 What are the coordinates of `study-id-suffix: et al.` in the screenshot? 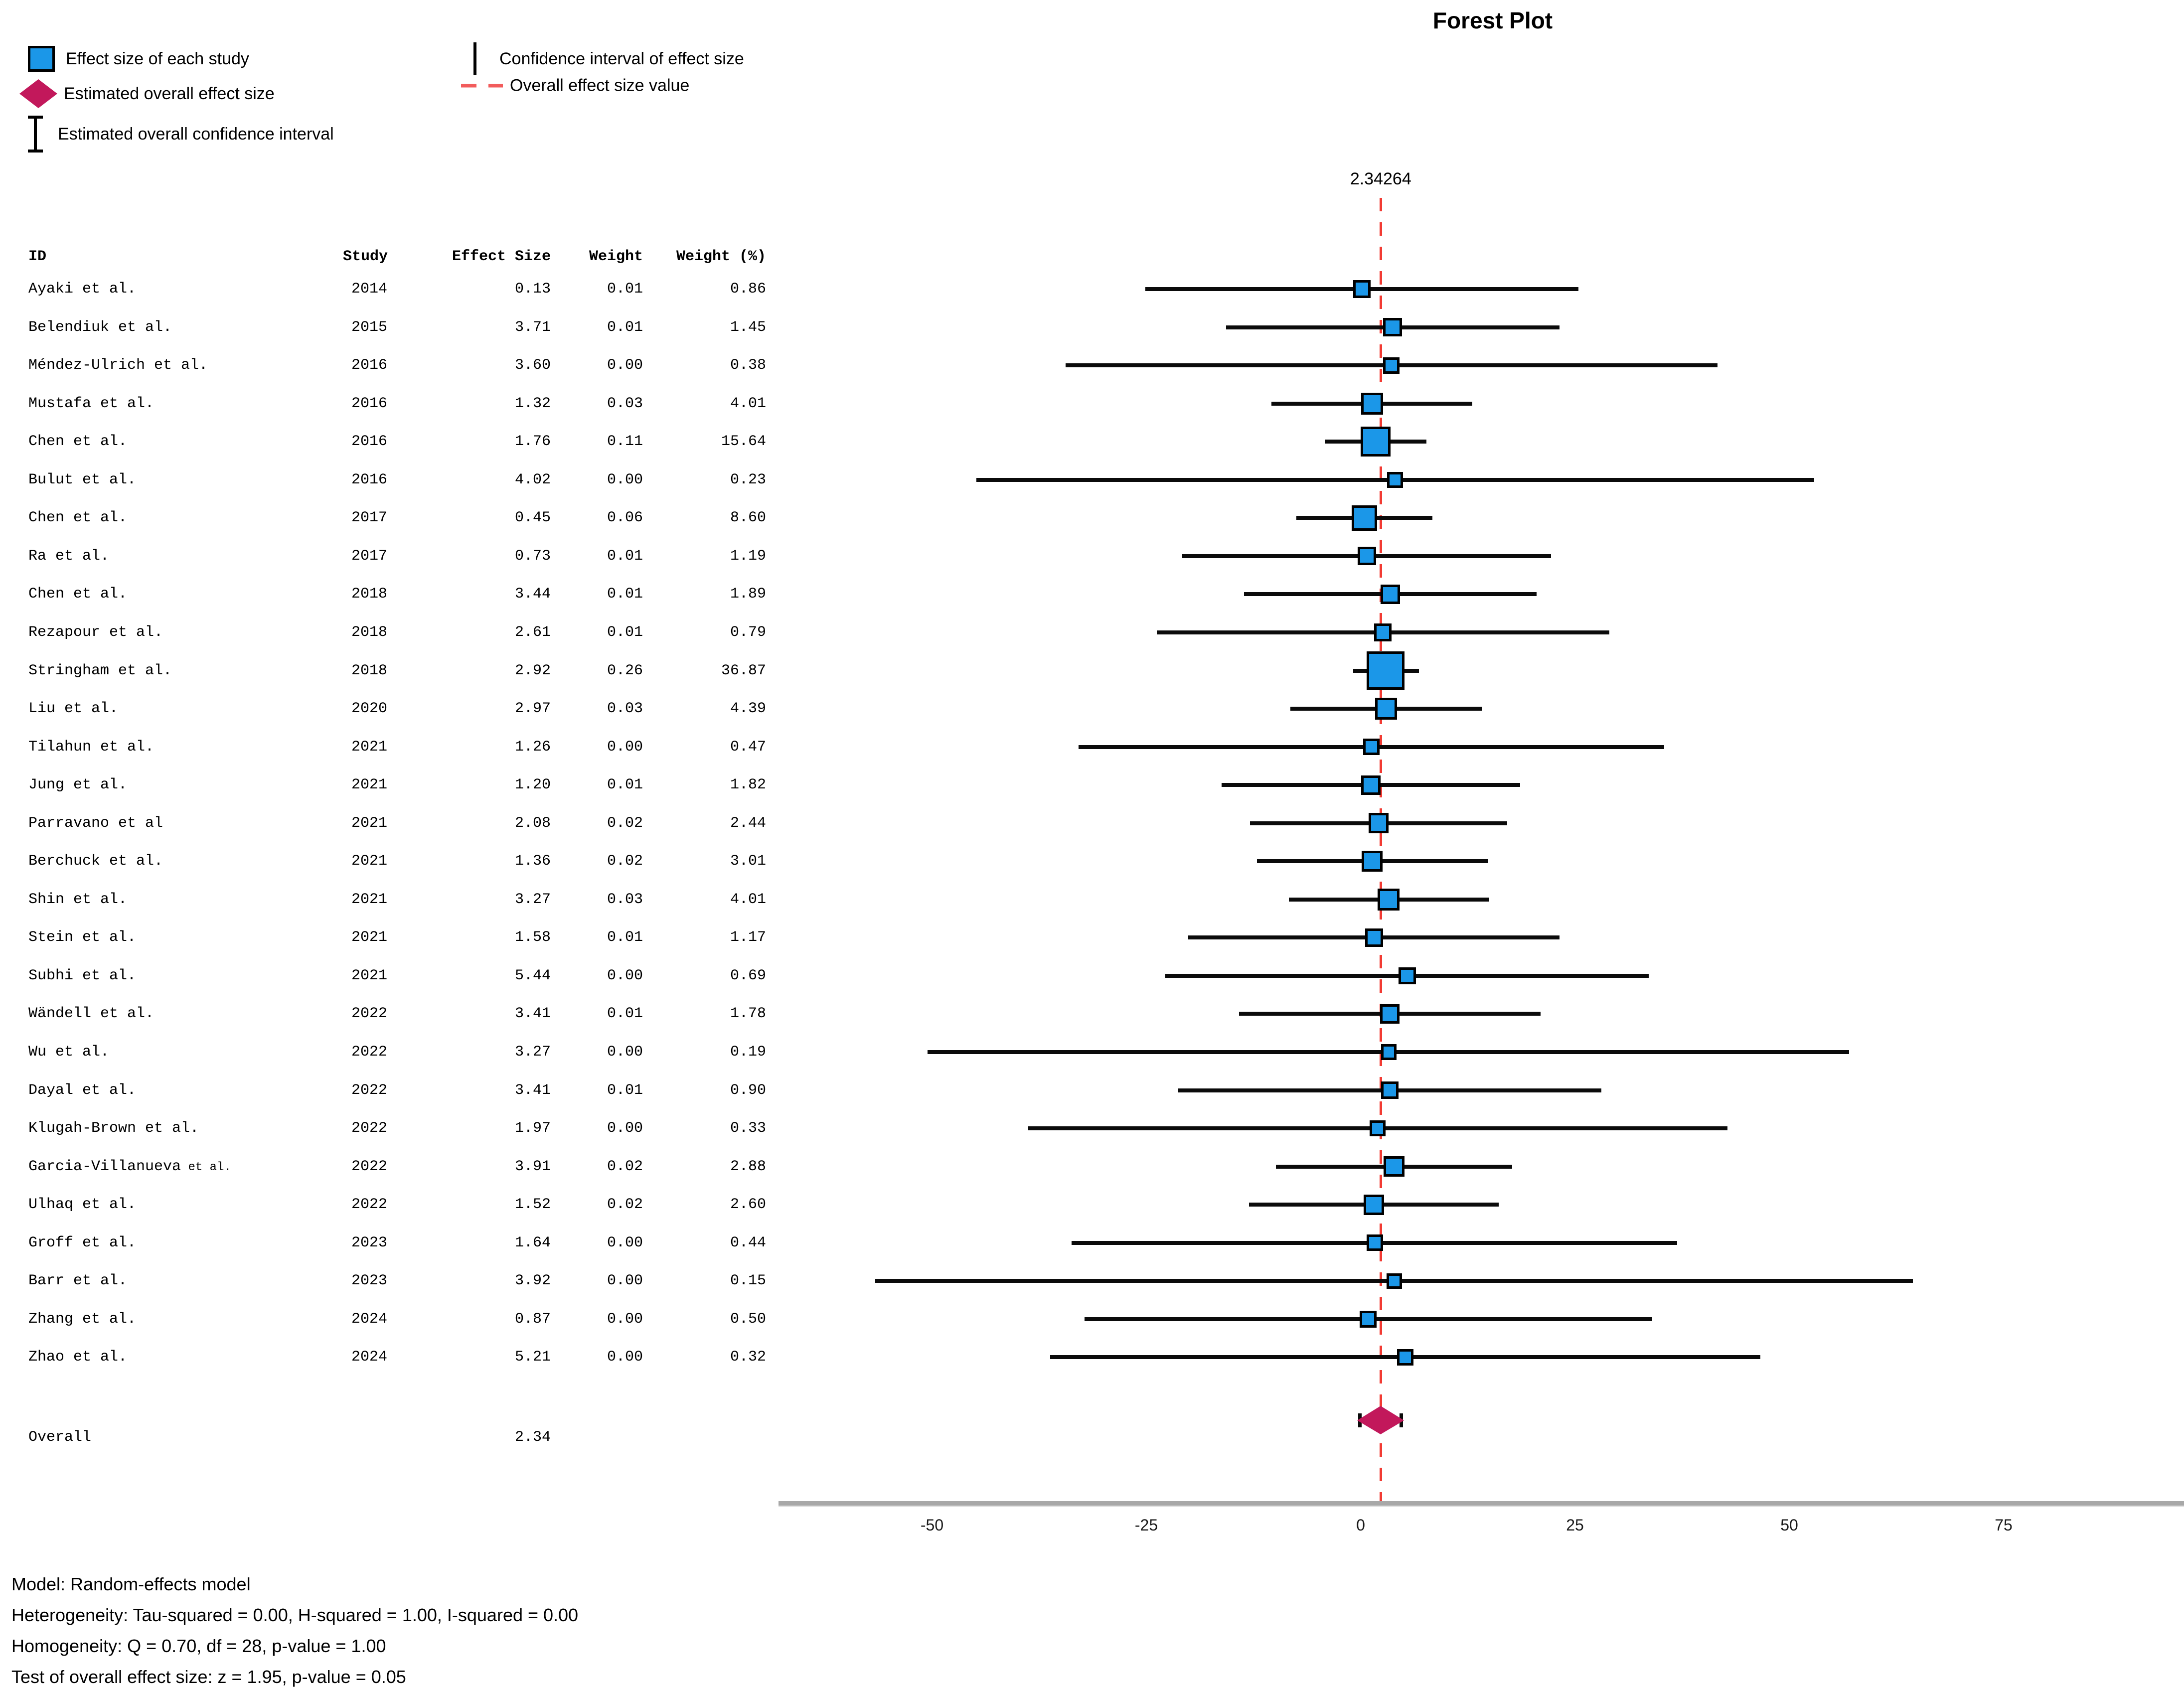 It's located at (206, 1167).